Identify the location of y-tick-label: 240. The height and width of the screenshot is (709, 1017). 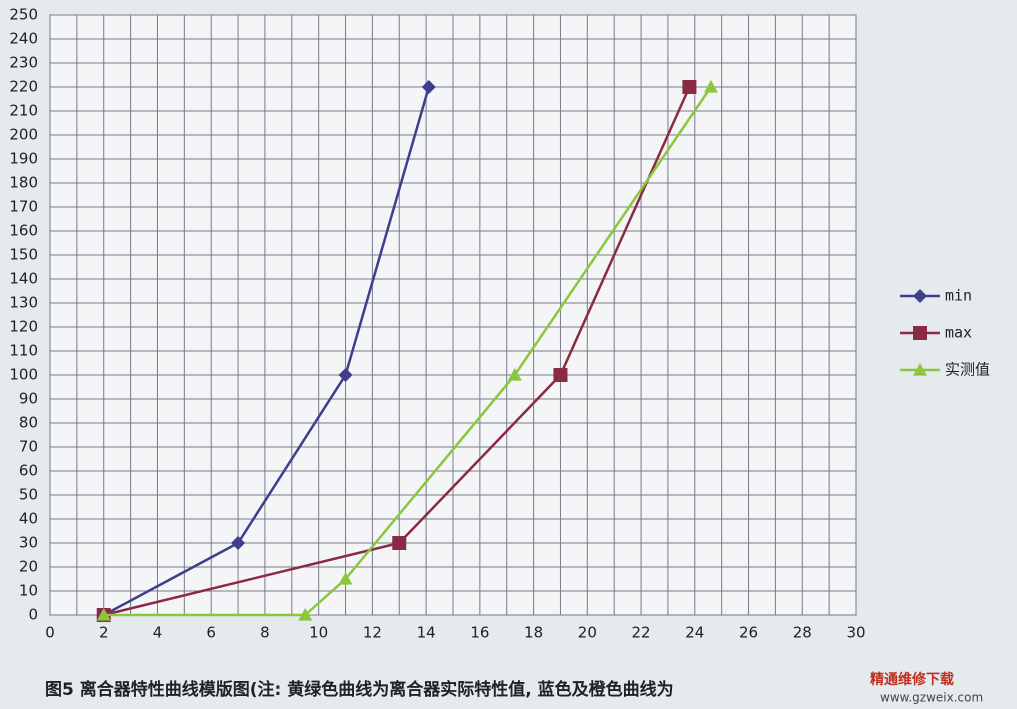
(23, 39).